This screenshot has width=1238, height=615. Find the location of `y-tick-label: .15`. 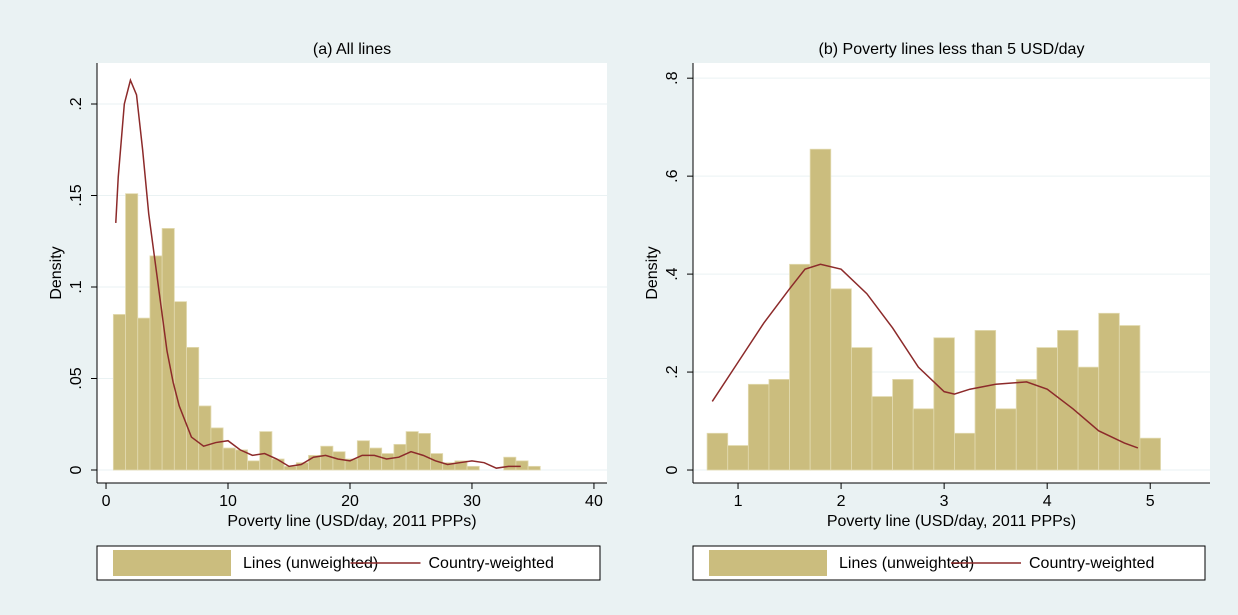

y-tick-label: .15 is located at coordinates (76, 195).